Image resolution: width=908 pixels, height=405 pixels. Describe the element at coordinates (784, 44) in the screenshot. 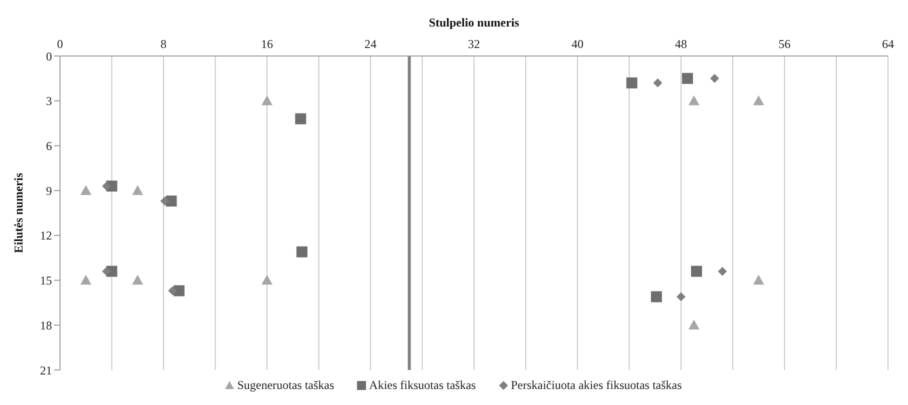

I see `x-tick-label: 56` at that location.